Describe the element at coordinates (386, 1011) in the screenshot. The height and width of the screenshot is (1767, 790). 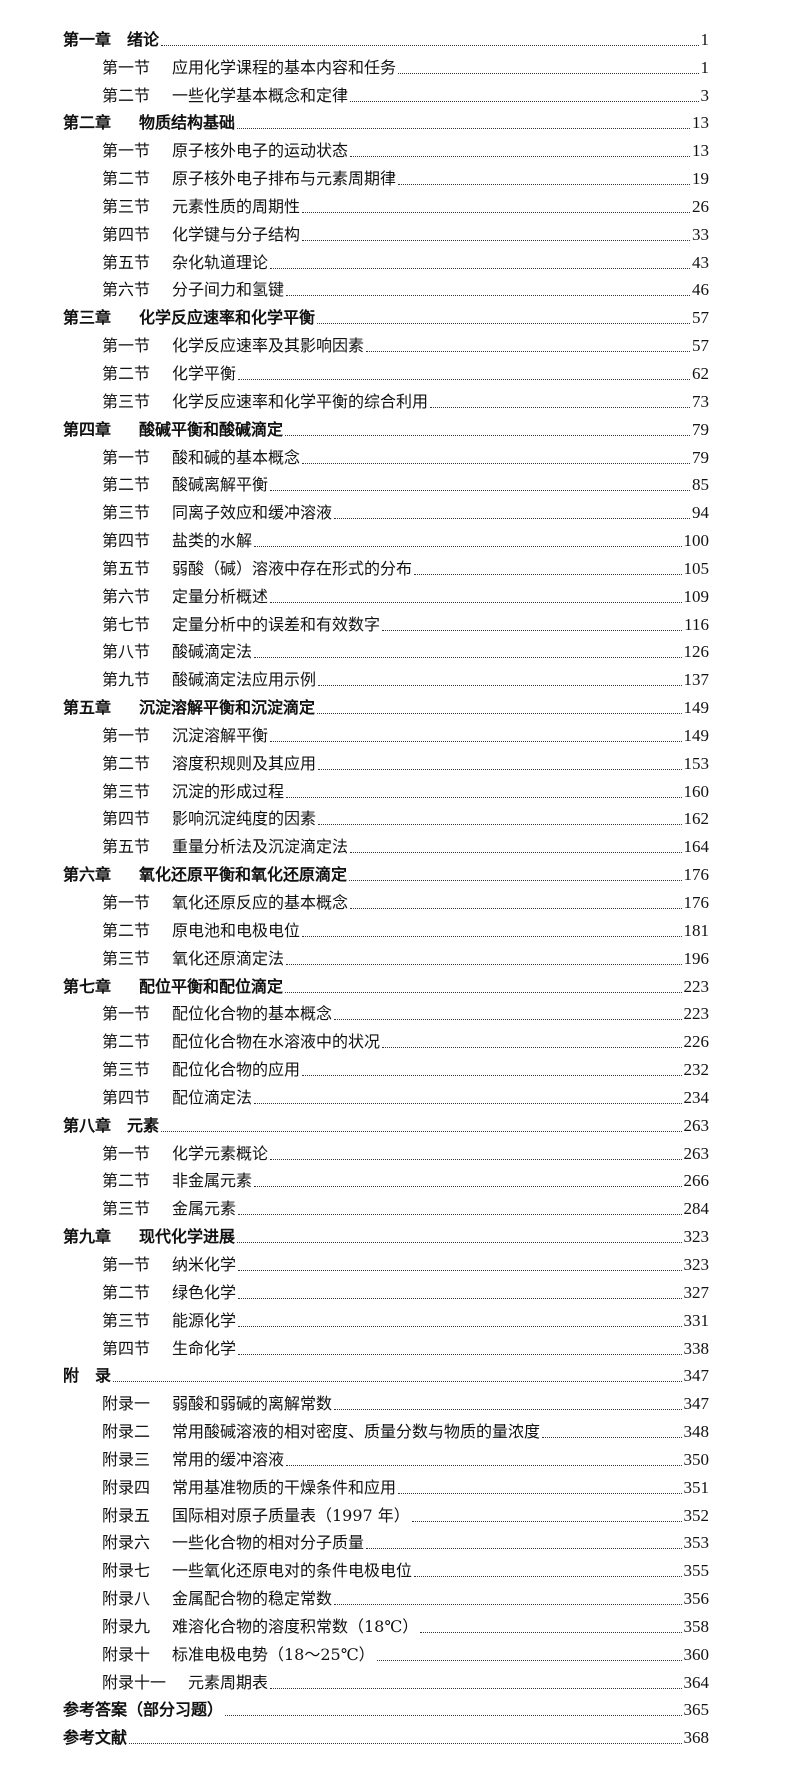
I see `toc-section-entry: 第一节 配位化合物的基本概念 223` at that location.